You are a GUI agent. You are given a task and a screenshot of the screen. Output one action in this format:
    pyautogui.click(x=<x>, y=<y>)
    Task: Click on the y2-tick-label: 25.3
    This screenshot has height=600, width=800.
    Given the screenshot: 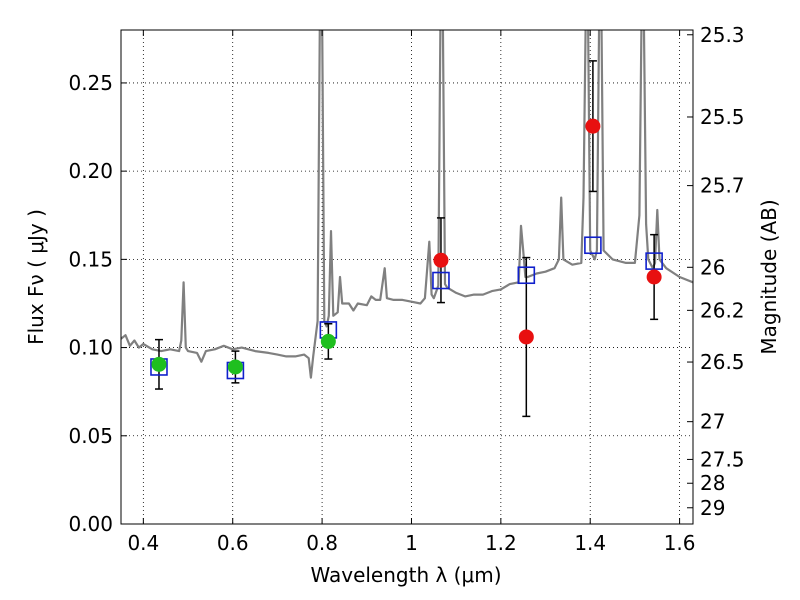 What is the action you would take?
    pyautogui.click(x=722, y=35)
    